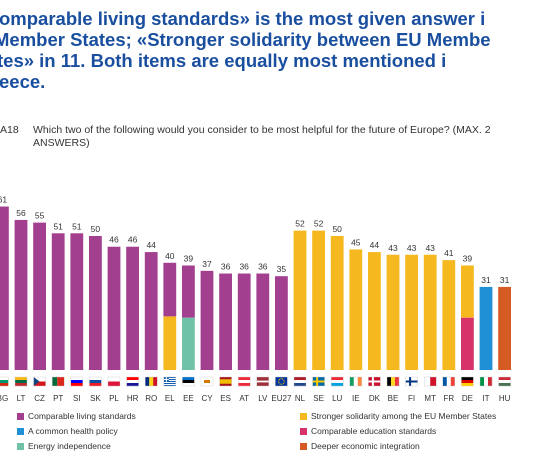 The width and height of the screenshot is (534, 462). What do you see at coordinates (4, 398) in the screenshot?
I see `tick-label-bg: BG` at bounding box center [4, 398].